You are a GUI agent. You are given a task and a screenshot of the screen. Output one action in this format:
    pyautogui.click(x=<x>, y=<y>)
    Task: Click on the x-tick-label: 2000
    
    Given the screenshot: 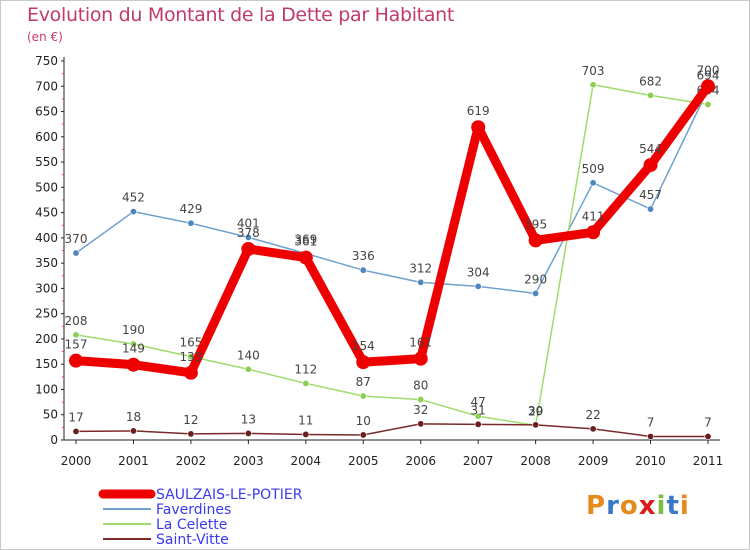 What is the action you would take?
    pyautogui.click(x=76, y=461)
    